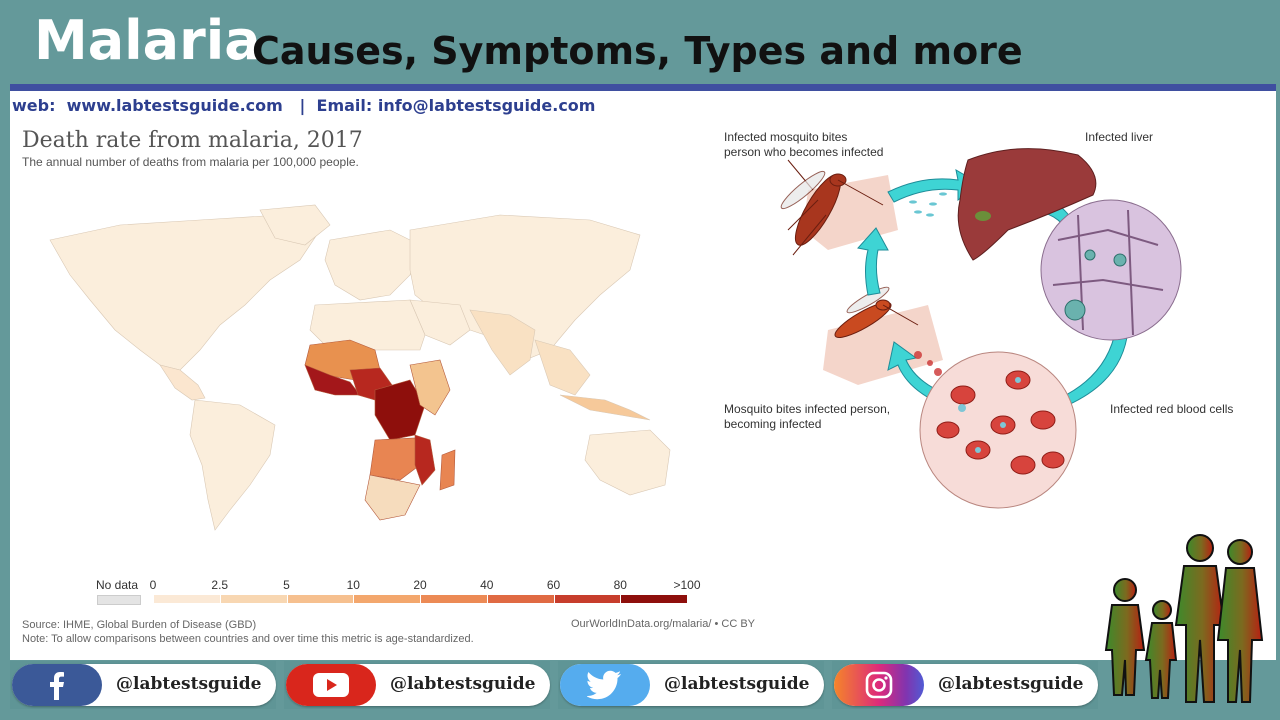 Image resolution: width=1280 pixels, height=720 pixels. What do you see at coordinates (232, 465) in the screenshot?
I see `region-south-america` at bounding box center [232, 465].